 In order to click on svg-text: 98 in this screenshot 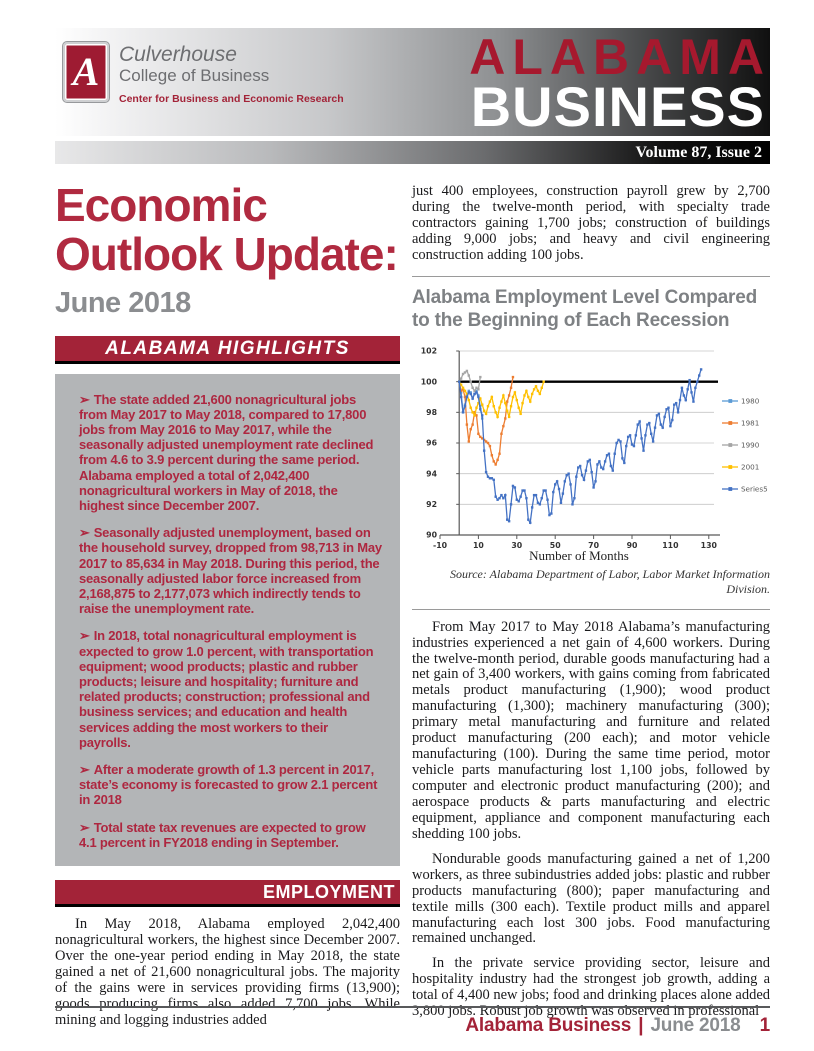, I will do `click(431, 412)`.